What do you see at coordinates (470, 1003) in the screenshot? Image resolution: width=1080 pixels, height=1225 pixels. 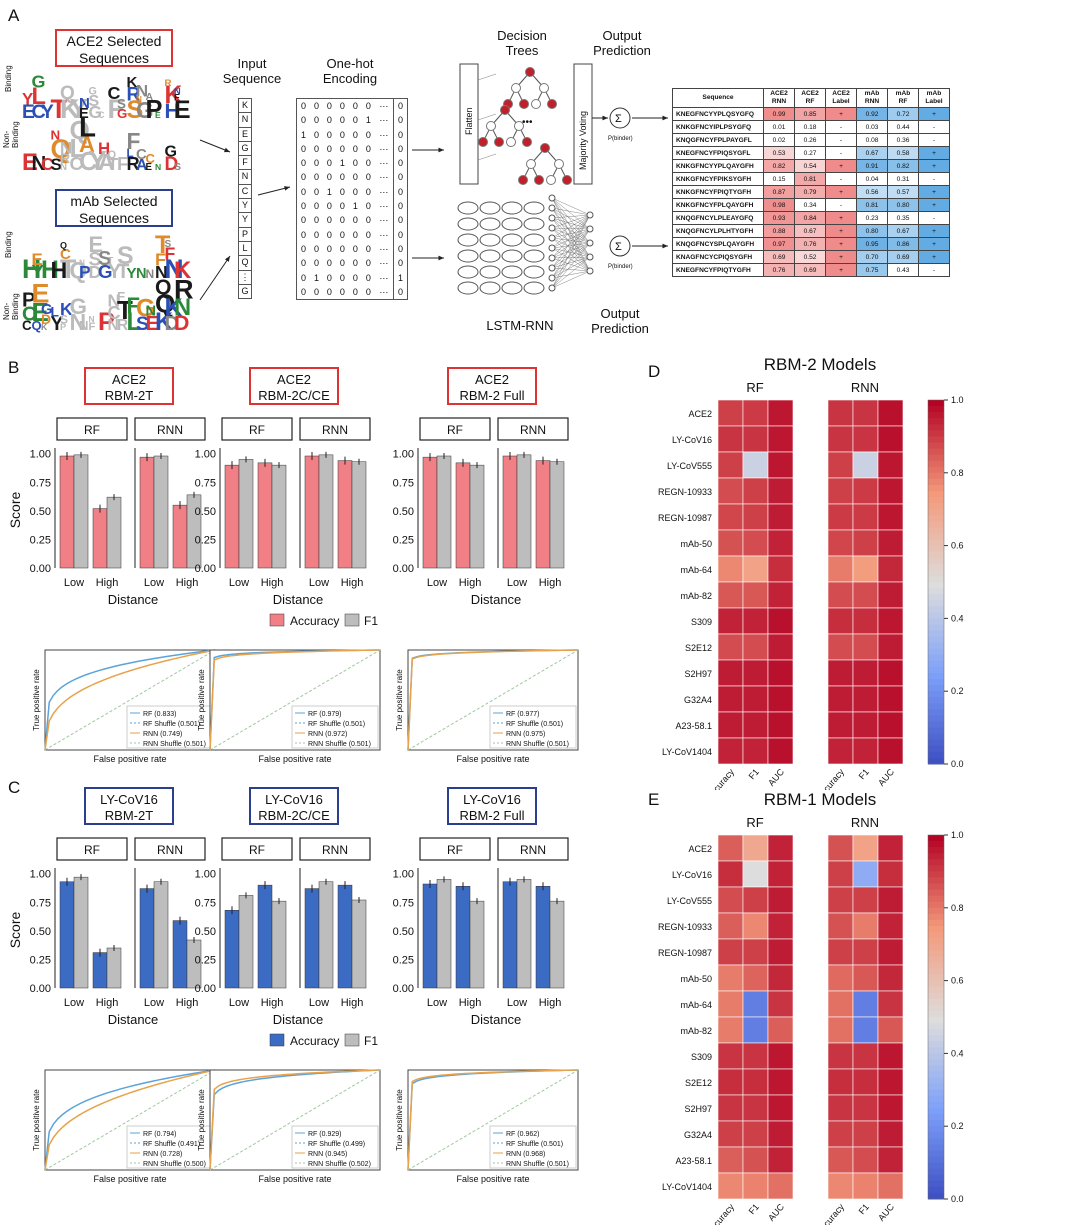 I see `x-tick-label: High` at bounding box center [470, 1003].